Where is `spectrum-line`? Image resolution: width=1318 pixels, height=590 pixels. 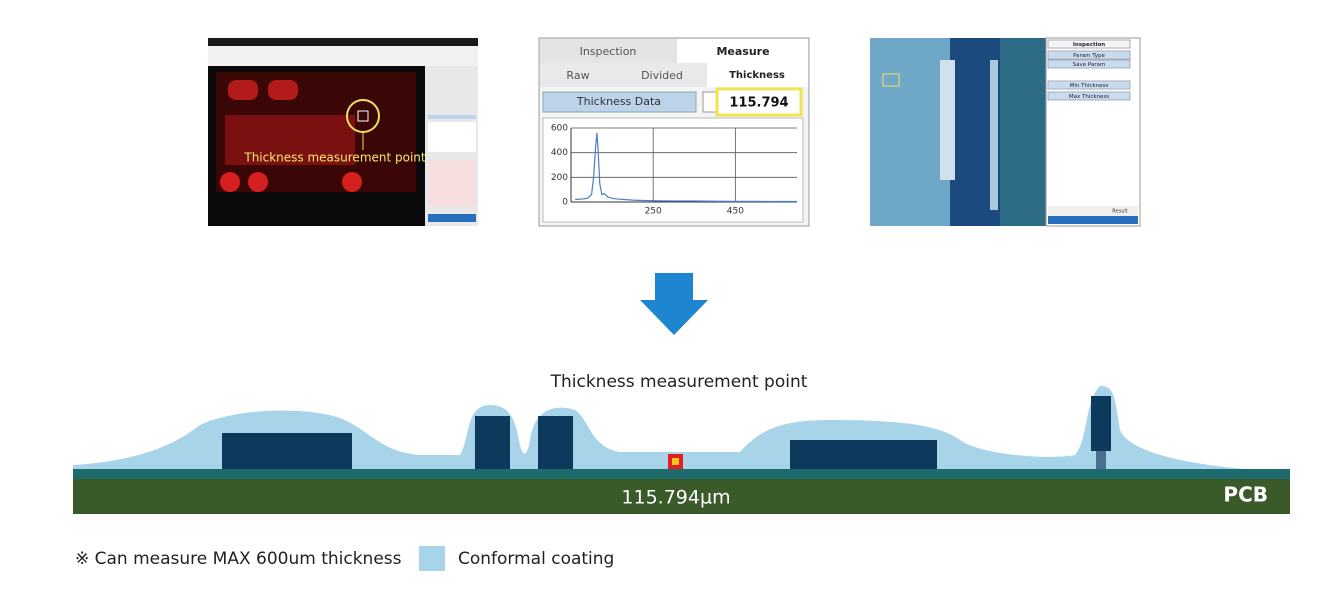
spectrum-line is located at coordinates (686, 167).